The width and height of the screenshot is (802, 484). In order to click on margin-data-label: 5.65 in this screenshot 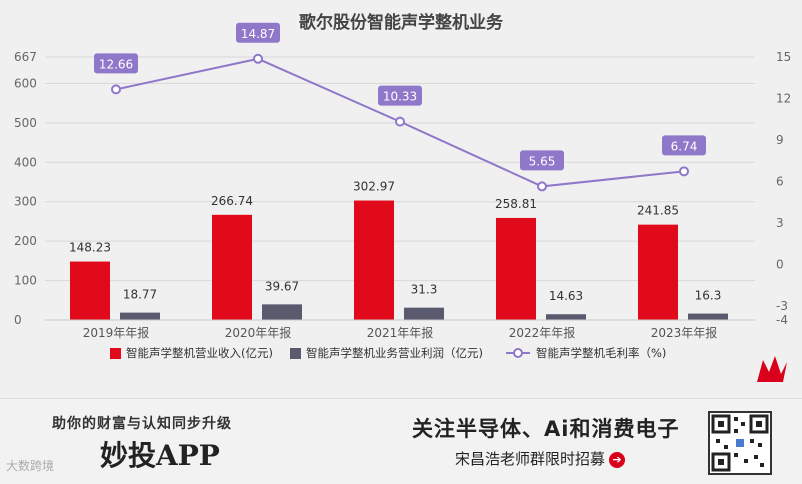, I will do `click(542, 161)`.